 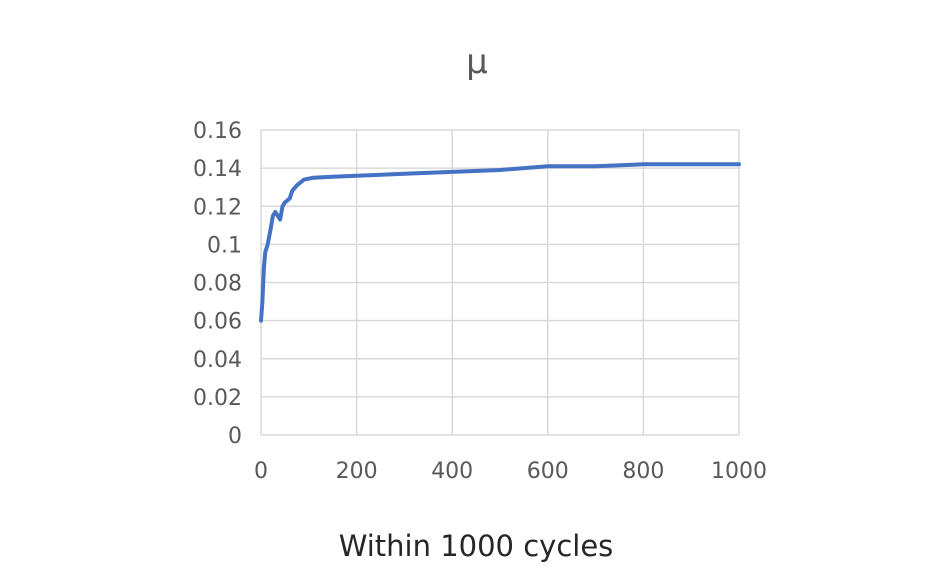 I want to click on y-tick-label: 0.04, so click(x=217, y=360).